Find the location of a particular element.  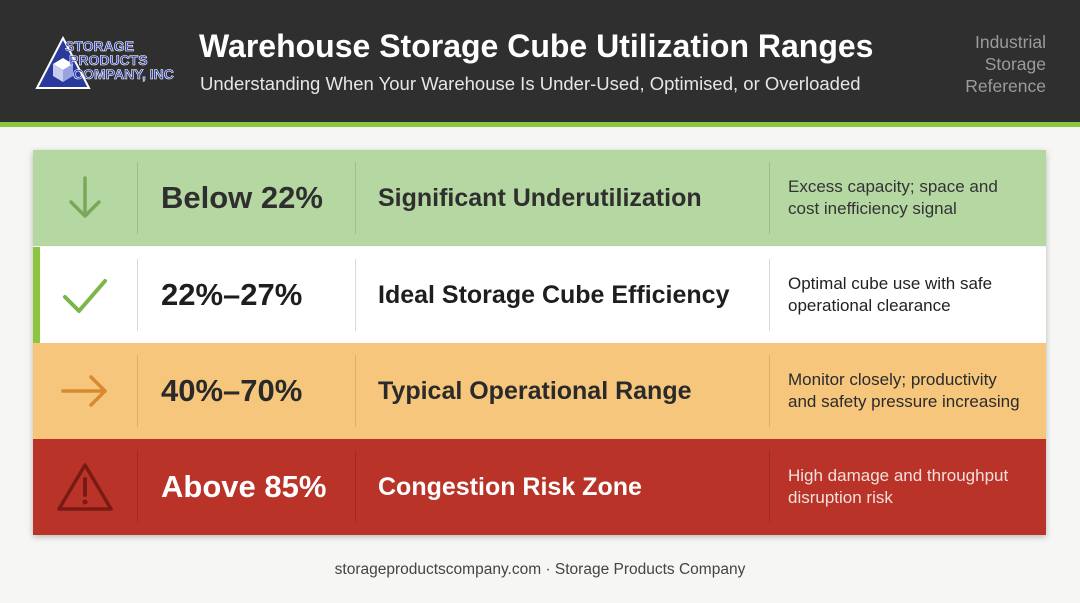

description-line: Monitor closely; productivity is located at coordinates (892, 379).